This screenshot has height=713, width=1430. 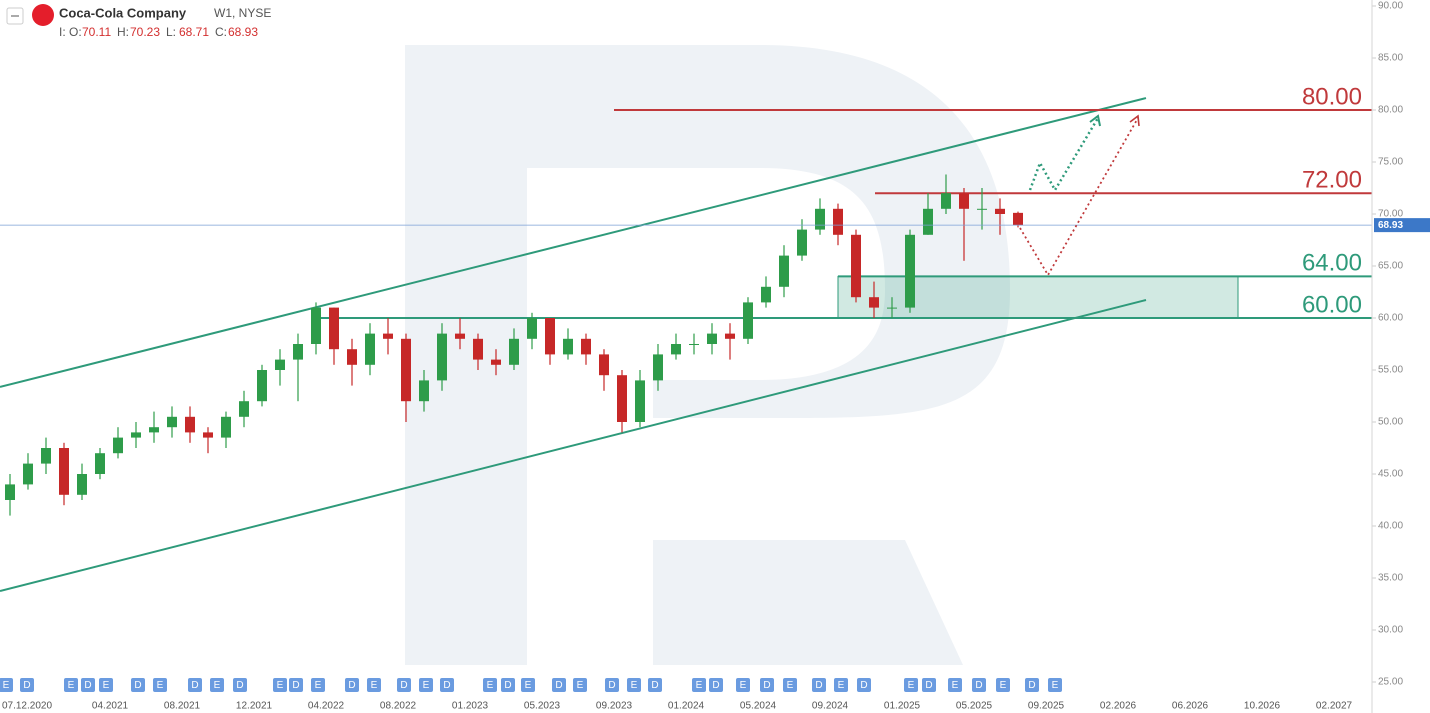 I want to click on ohlc-h: 70.23, so click(x=145, y=32).